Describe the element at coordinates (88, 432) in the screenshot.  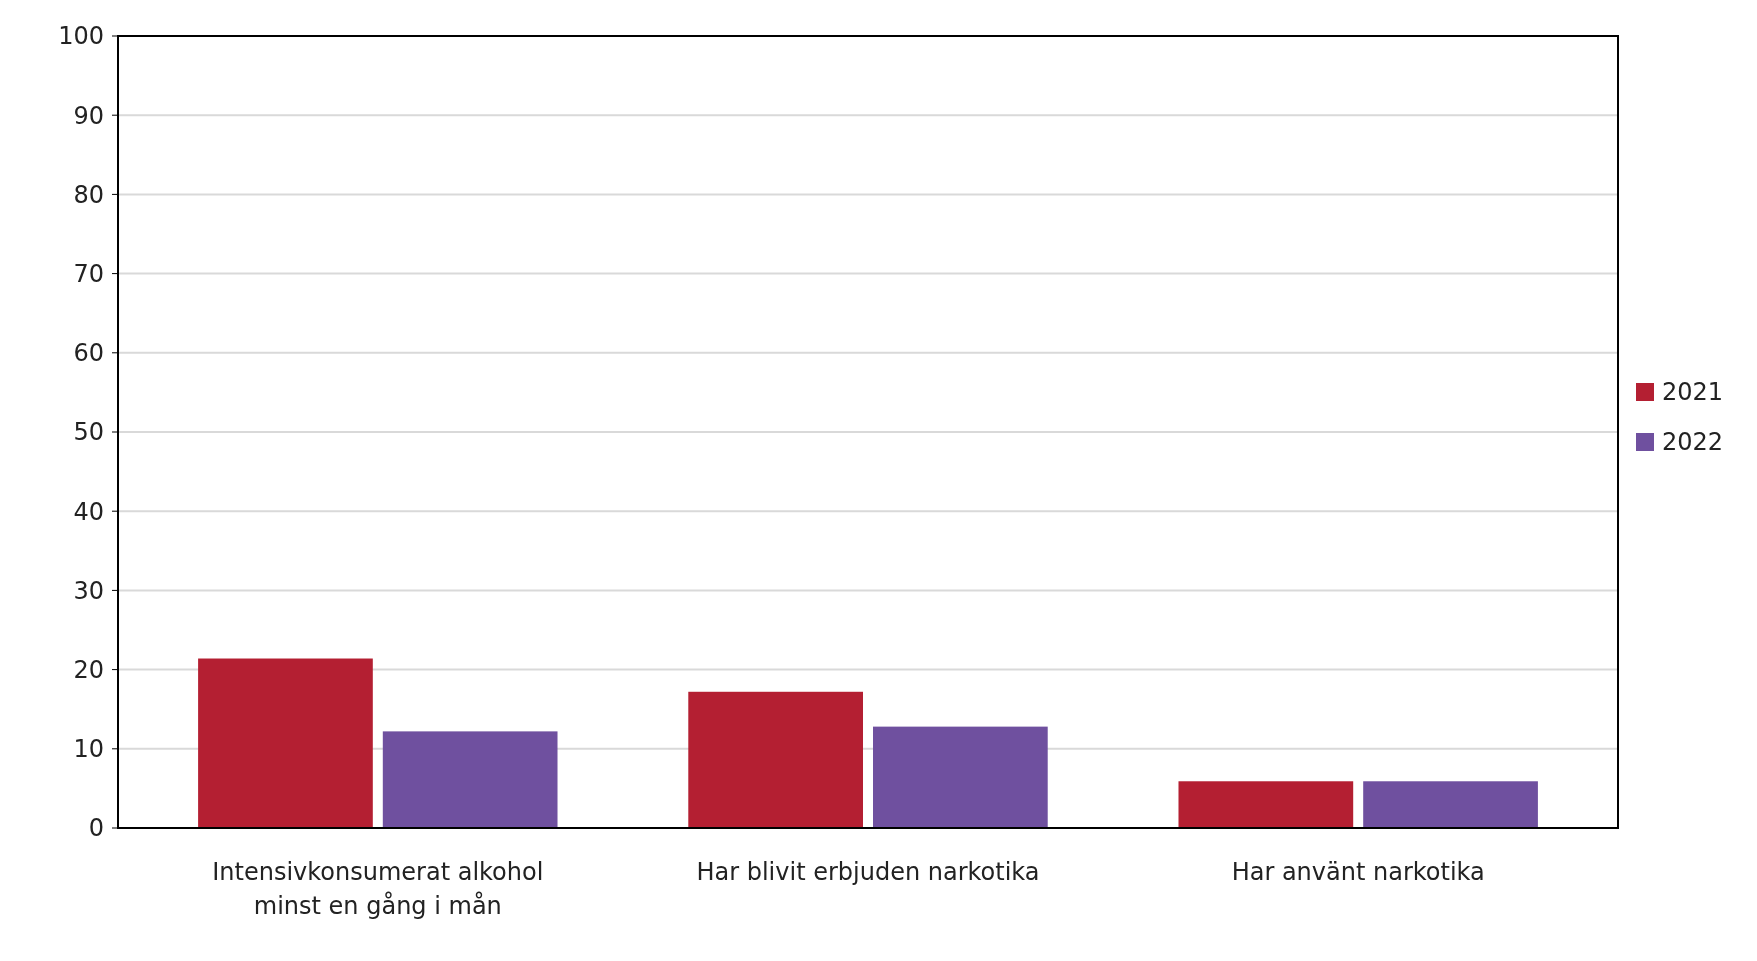
I see `y-tick-label: 50` at that location.